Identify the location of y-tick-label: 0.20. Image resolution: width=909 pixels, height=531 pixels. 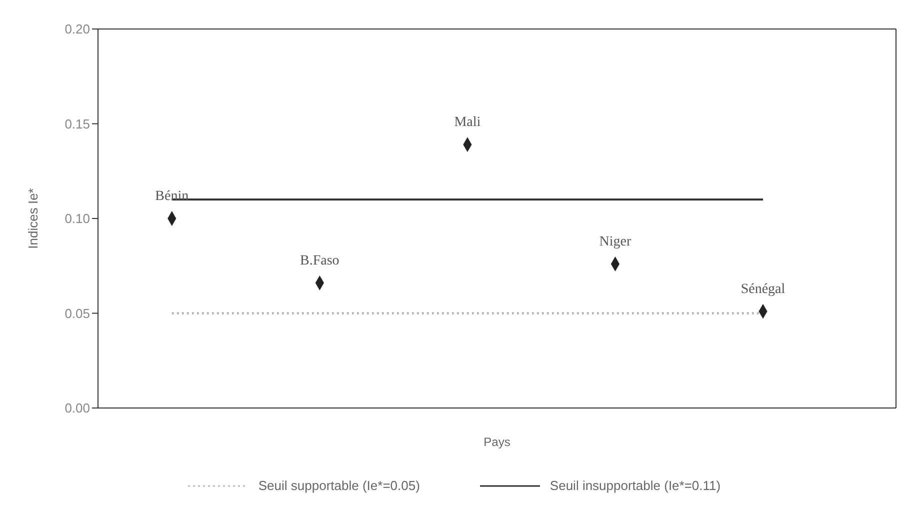
(77, 29).